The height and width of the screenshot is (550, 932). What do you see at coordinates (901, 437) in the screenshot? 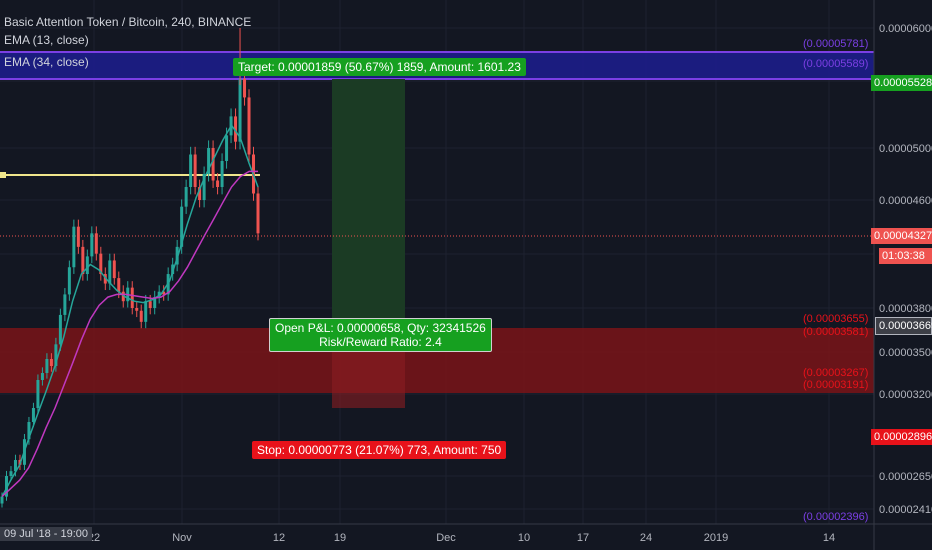
I see `stop-price-tag: 0.00002896` at bounding box center [901, 437].